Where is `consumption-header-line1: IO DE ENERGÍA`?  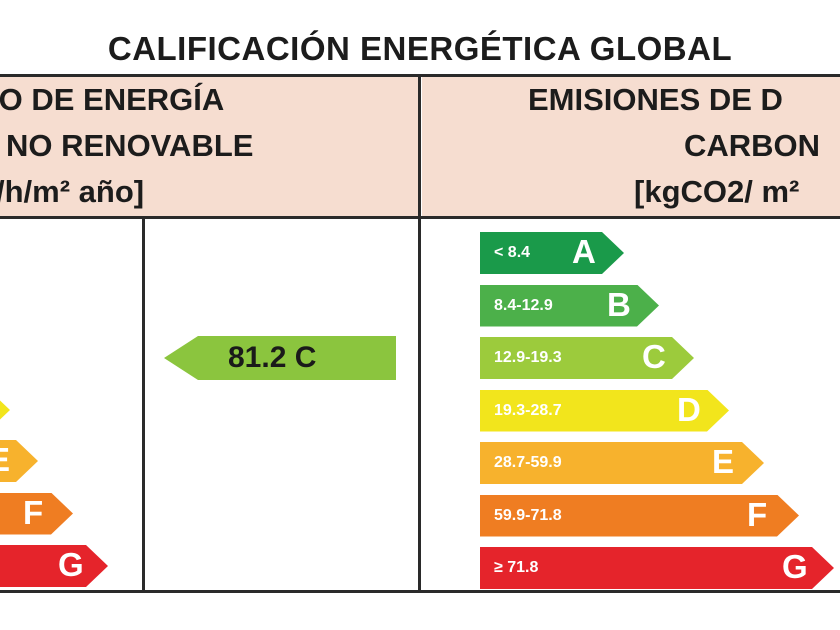
consumption-header-line1: IO DE ENERGÍA is located at coordinates (112, 99).